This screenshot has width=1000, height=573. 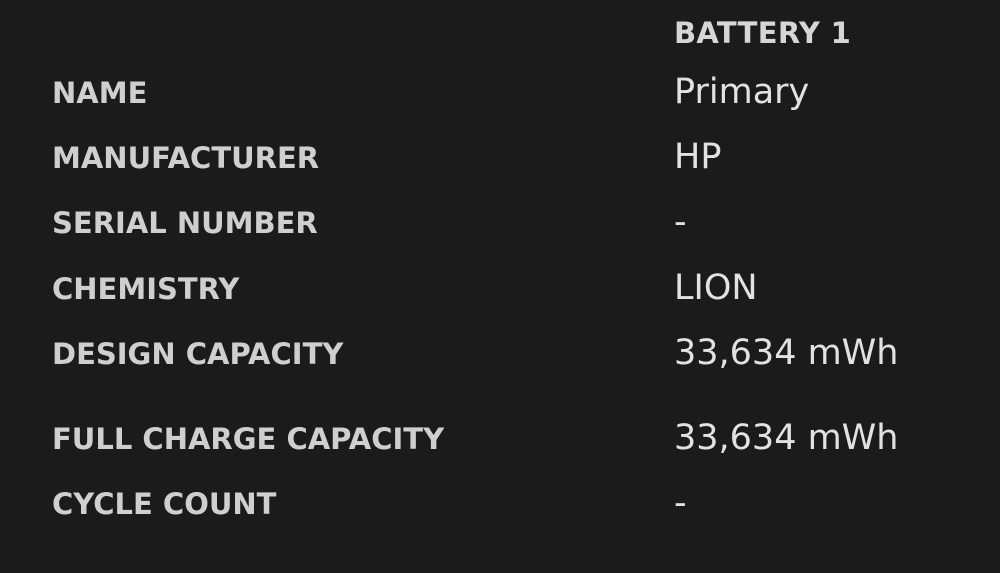 I want to click on row-label: MANUFACTURER, so click(x=186, y=158).